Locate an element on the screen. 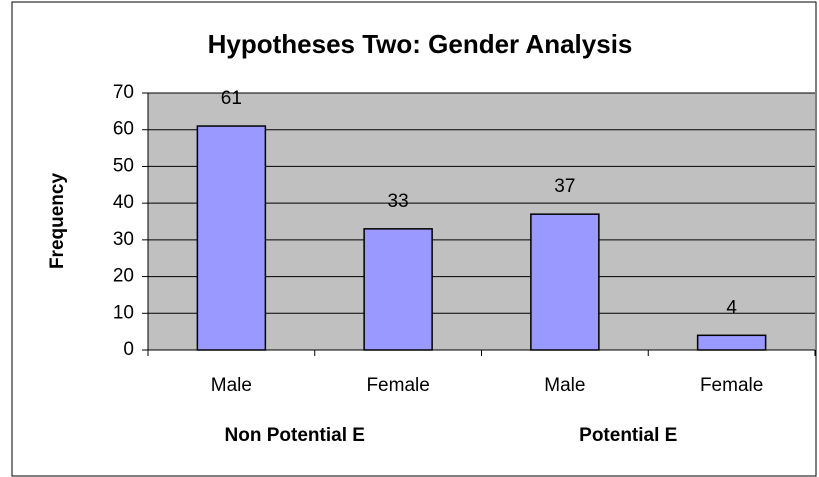  y-tick-label: 0 is located at coordinates (128, 349).